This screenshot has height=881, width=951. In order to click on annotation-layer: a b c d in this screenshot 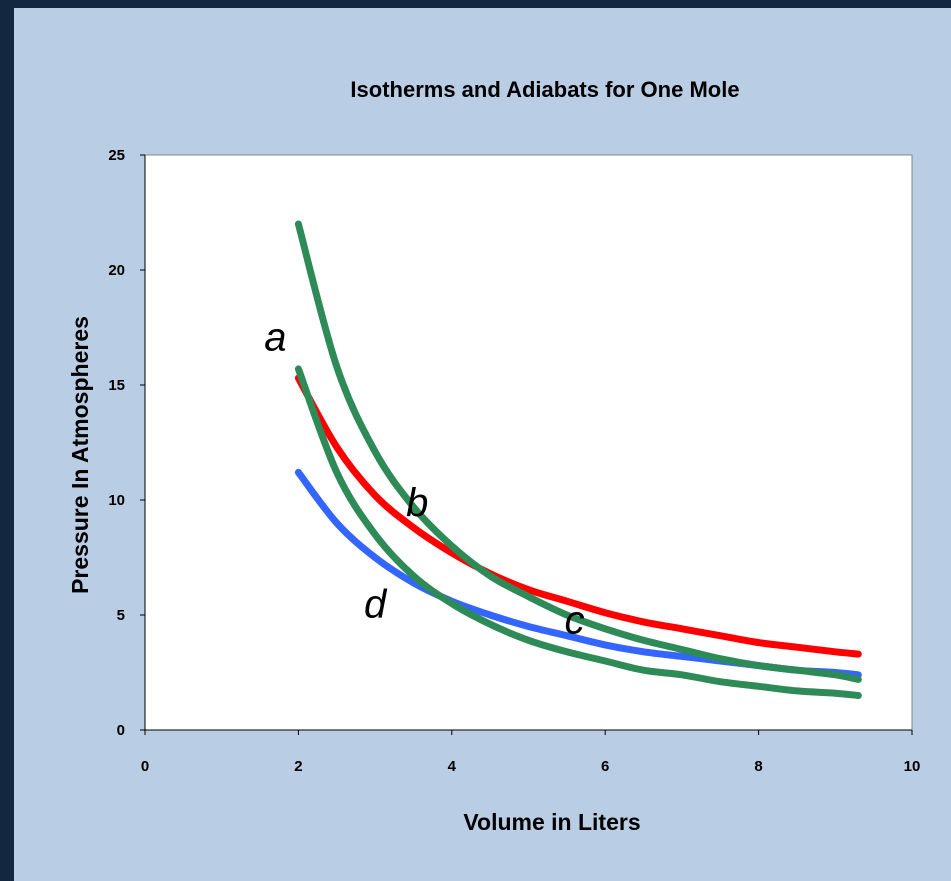, I will do `click(424, 479)`.